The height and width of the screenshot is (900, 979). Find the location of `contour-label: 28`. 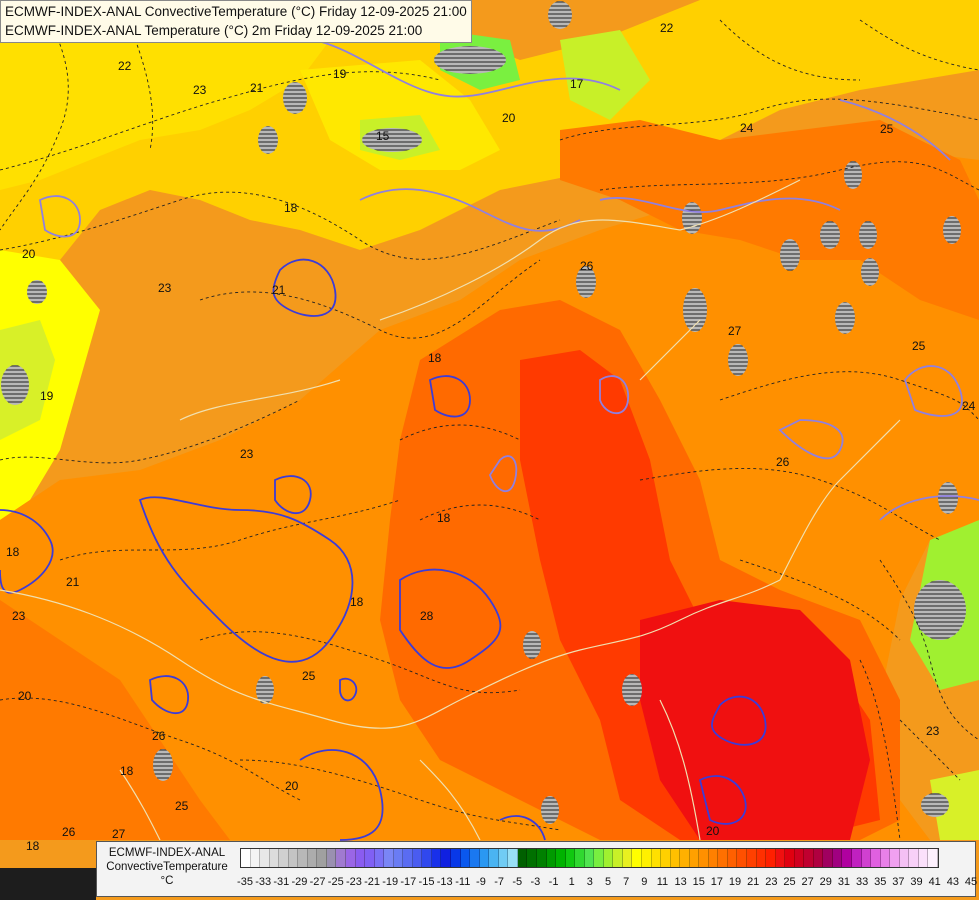

contour-label: 28 is located at coordinates (427, 616).